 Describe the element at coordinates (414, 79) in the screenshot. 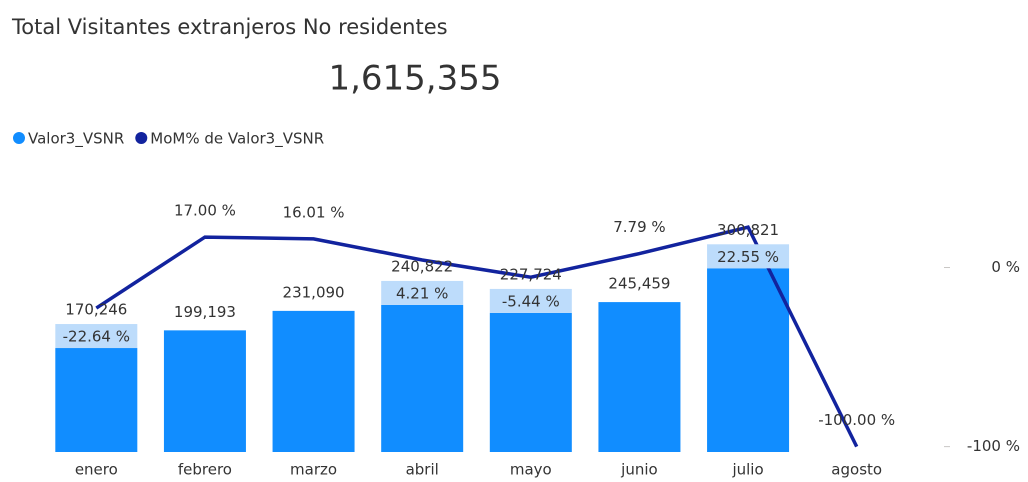

I see `total-value: 1,615,355` at that location.